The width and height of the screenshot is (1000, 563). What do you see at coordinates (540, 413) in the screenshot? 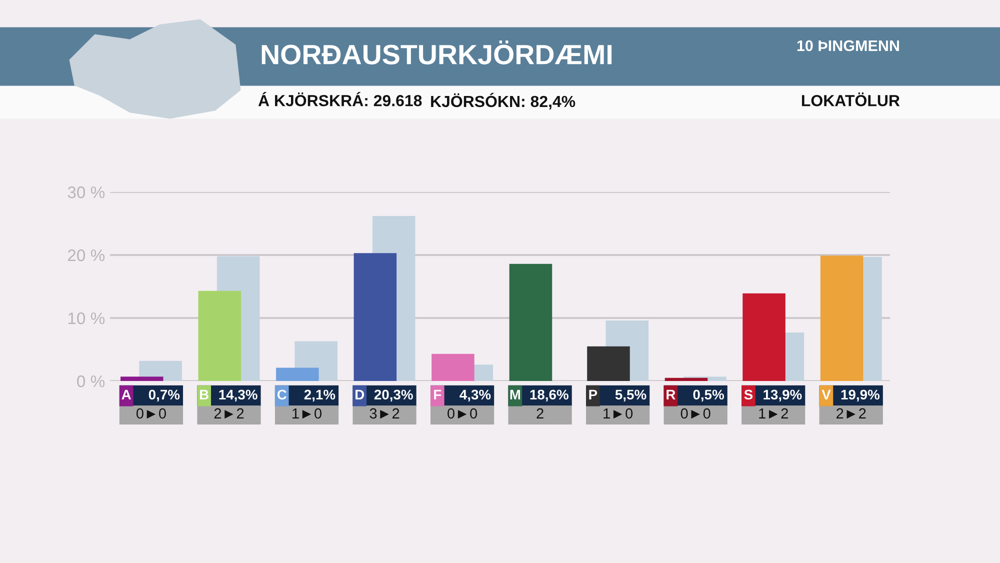
I see `text: 2` at bounding box center [540, 413].